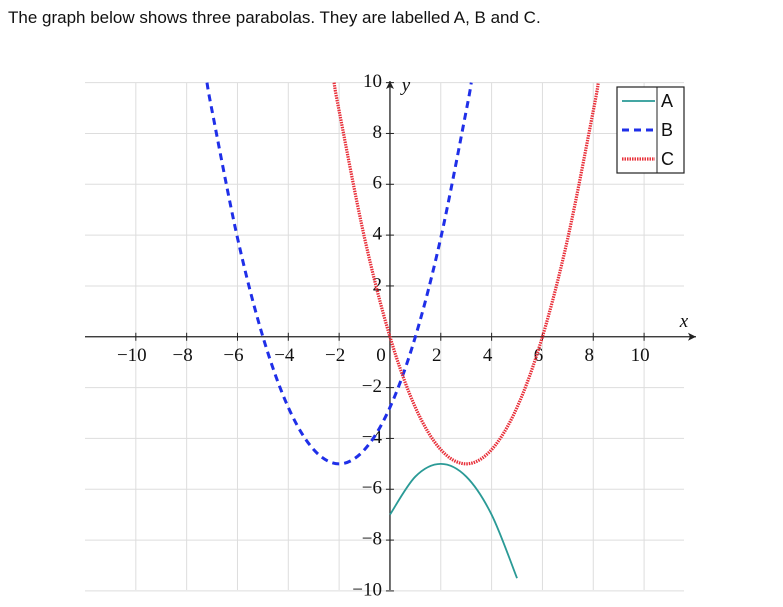 The width and height of the screenshot is (783, 607). Describe the element at coordinates (284, 355) in the screenshot. I see `x-tick-label: −4` at that location.